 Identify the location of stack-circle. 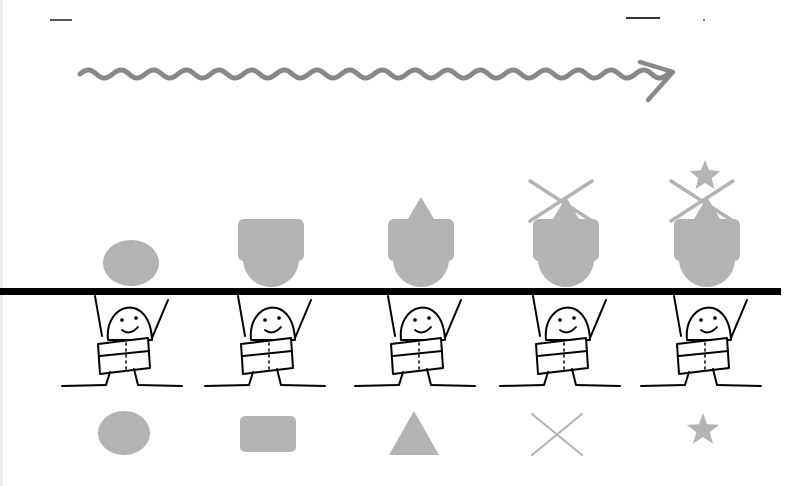
(131, 263).